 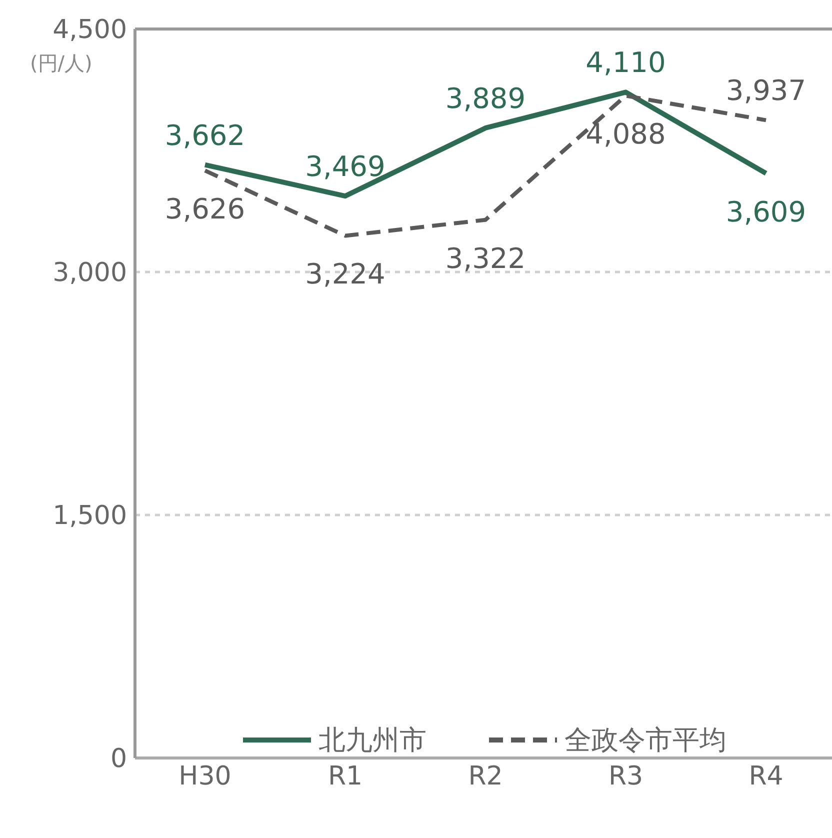 What do you see at coordinates (626, 134) in the screenshot?
I see `data-label: 4,088` at bounding box center [626, 134].